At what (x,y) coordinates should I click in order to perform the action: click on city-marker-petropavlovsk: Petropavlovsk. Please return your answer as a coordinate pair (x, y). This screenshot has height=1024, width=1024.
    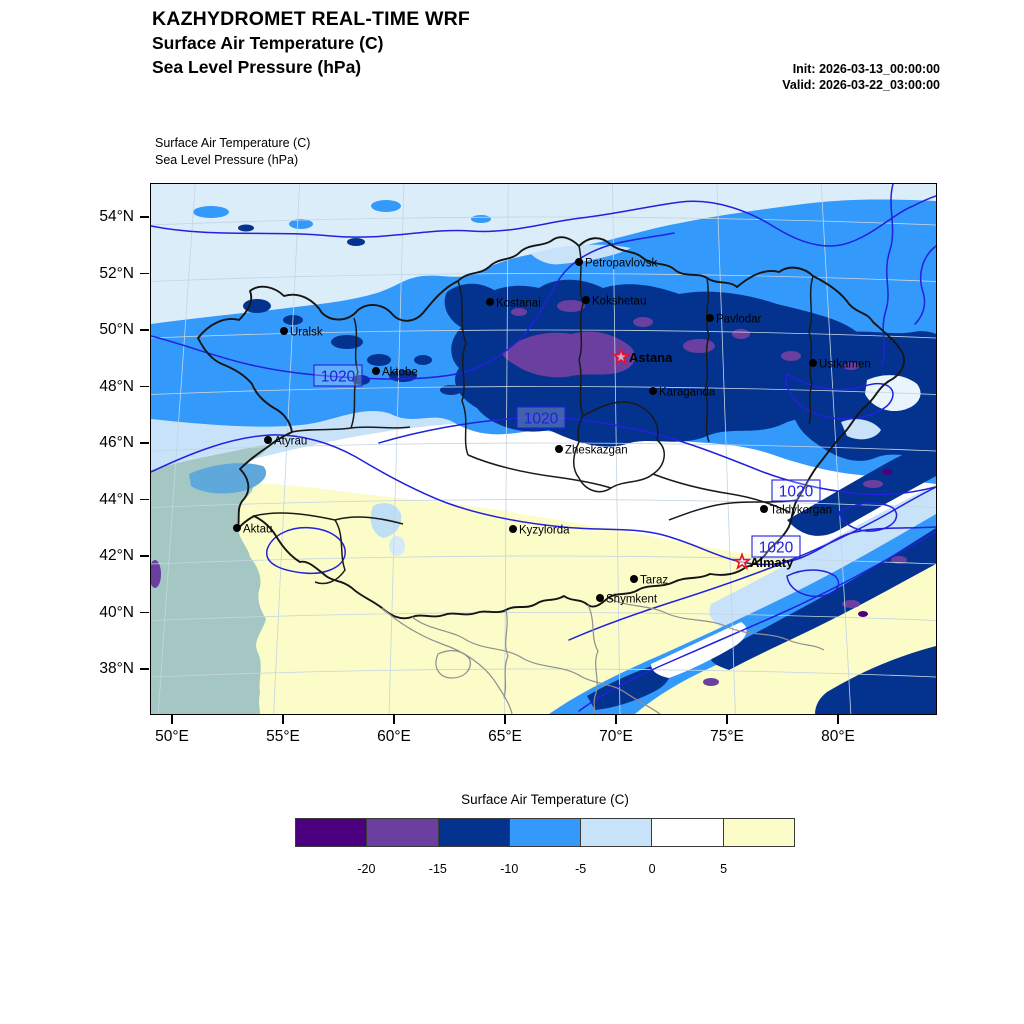
    Looking at the image, I should click on (616, 264).